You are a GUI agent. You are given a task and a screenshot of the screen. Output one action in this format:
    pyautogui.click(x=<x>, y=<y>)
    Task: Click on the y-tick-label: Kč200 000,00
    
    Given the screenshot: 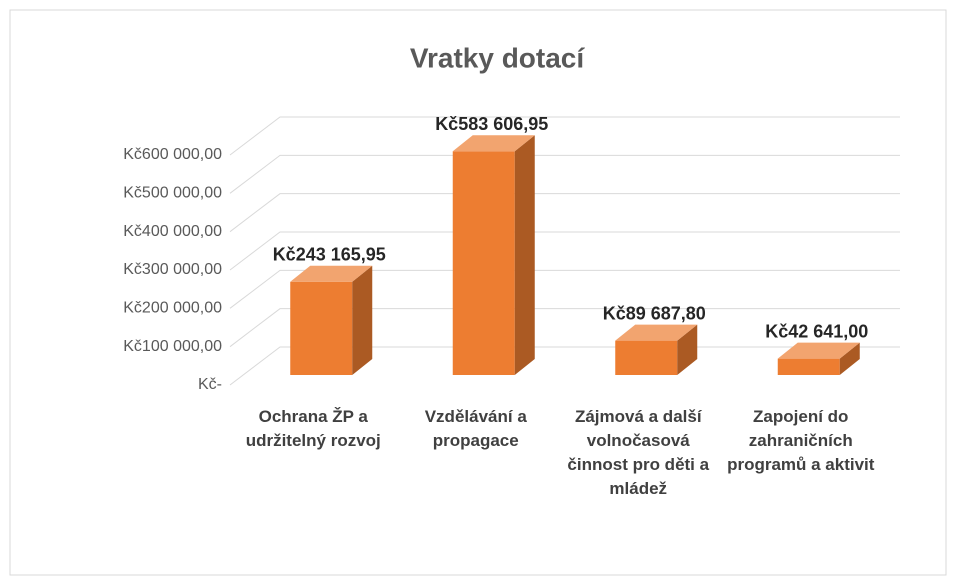 What is the action you would take?
    pyautogui.click(x=172, y=308)
    